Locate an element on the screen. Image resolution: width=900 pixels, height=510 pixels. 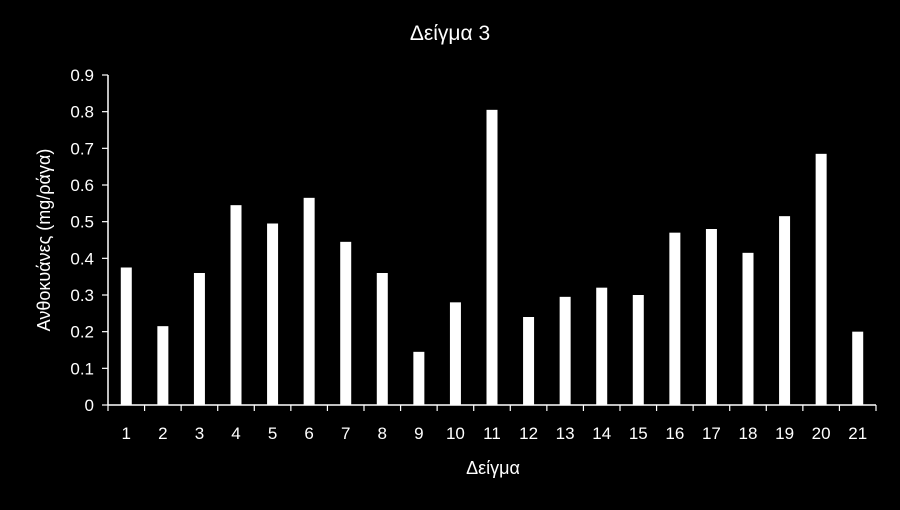
x-tick-label: 2 is located at coordinates (162, 433).